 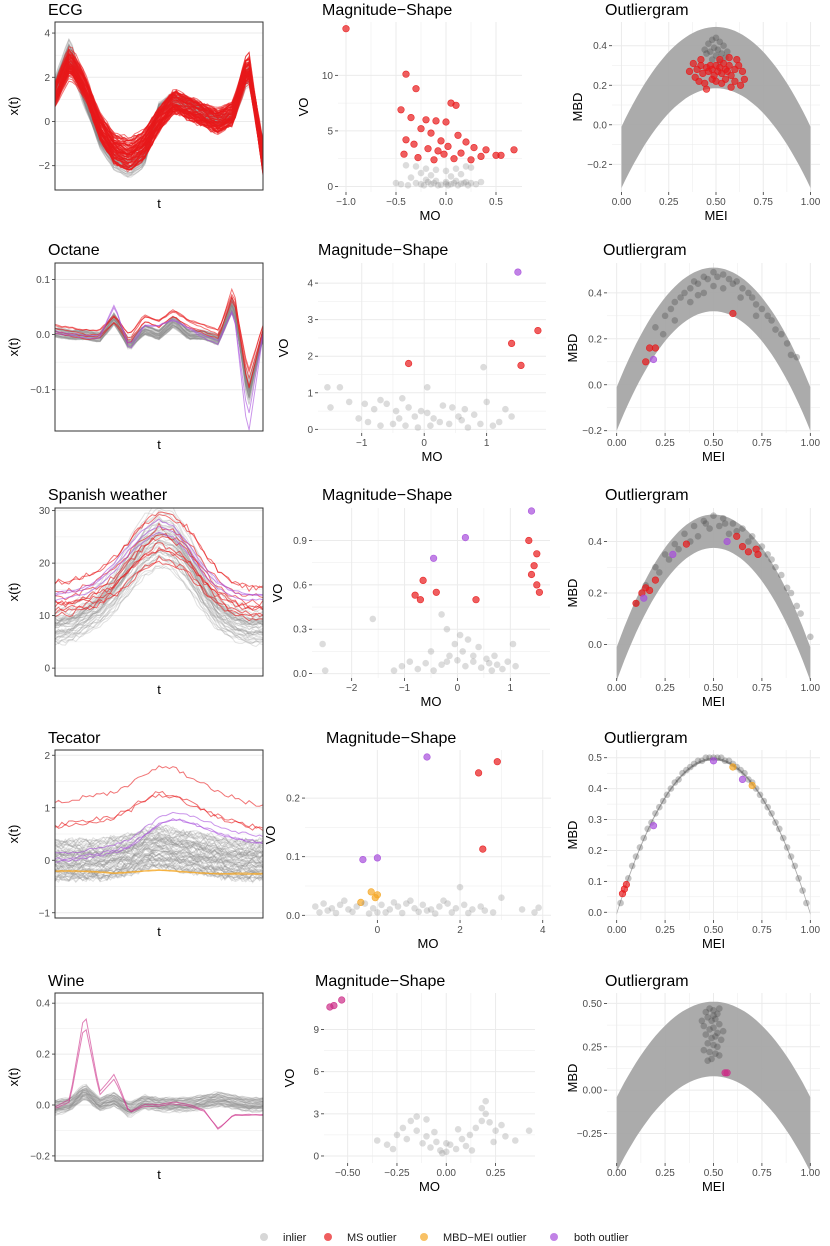 I want to click on octane-og-xtick-label: 0.25, so click(x=665, y=443).